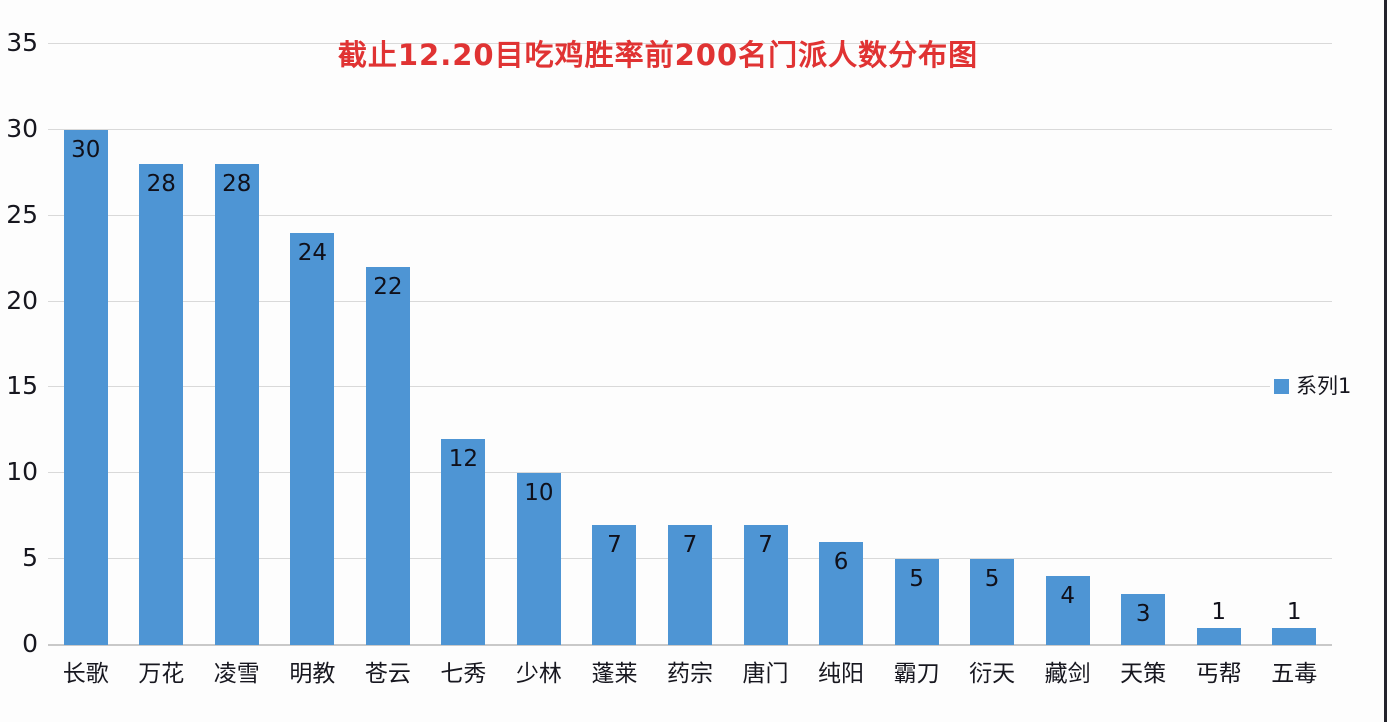  Describe the element at coordinates (30, 558) in the screenshot. I see `y-tick-label: 5` at that location.